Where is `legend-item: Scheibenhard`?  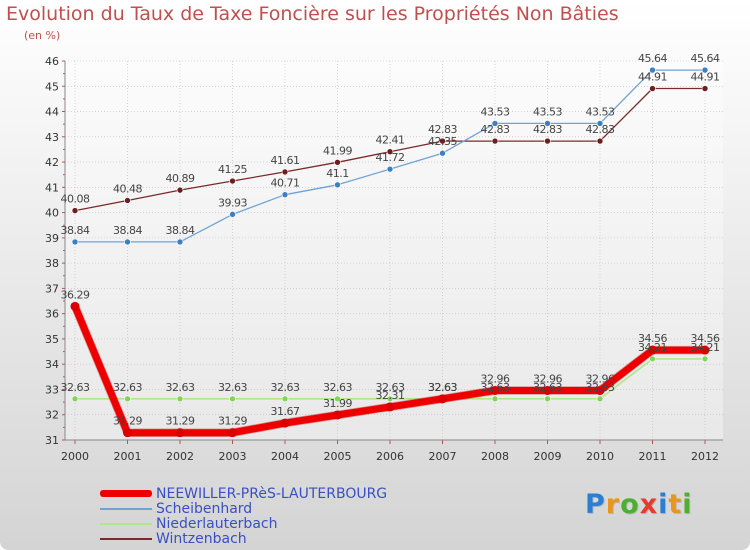
legend-item: Scheibenhard is located at coordinates (243, 508).